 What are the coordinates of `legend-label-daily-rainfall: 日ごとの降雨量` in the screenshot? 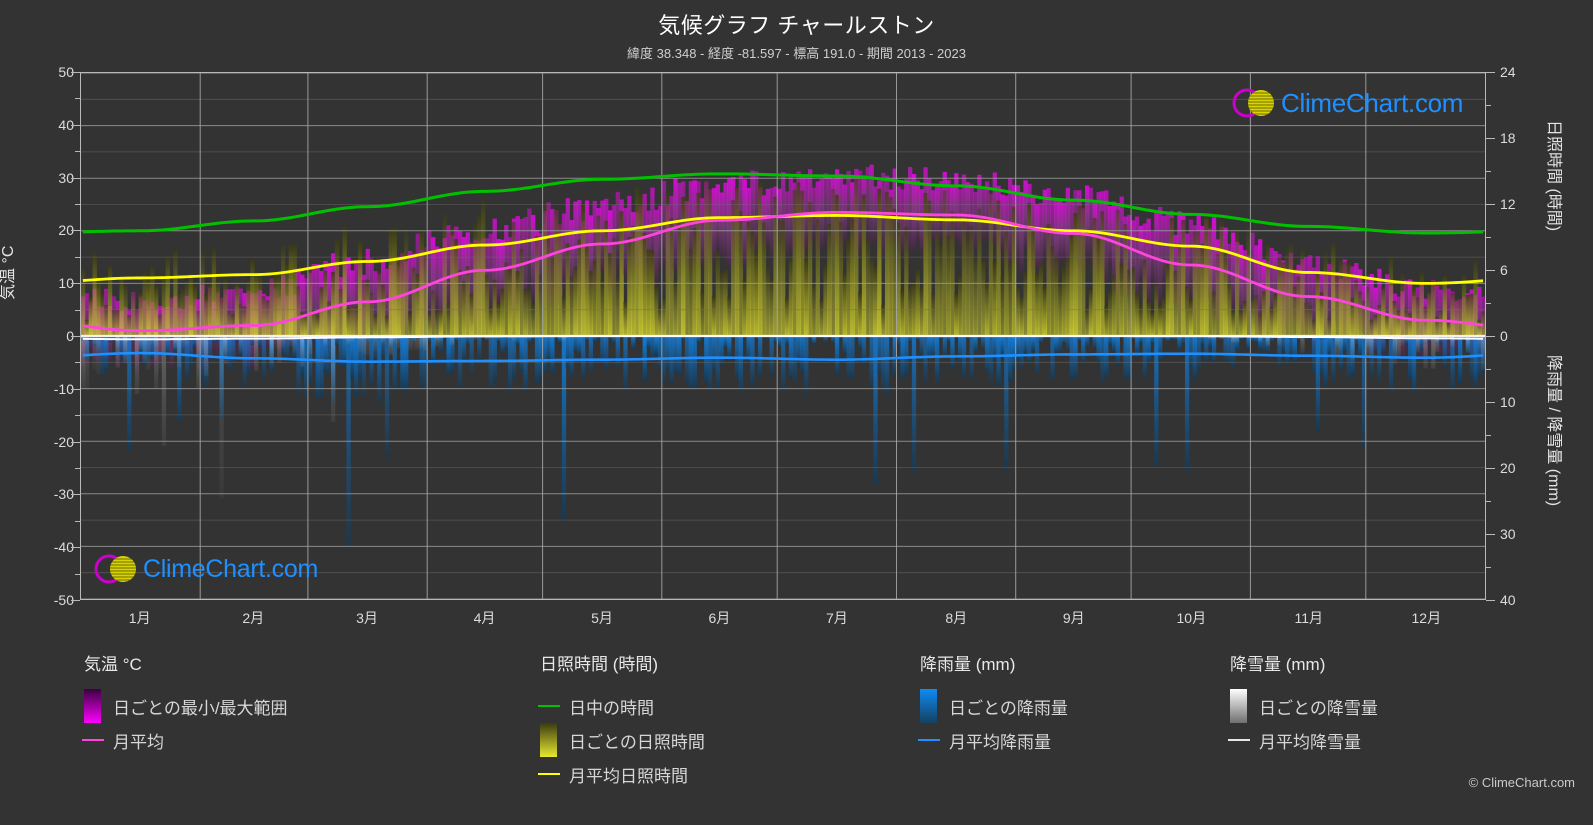 It's located at (1008, 708).